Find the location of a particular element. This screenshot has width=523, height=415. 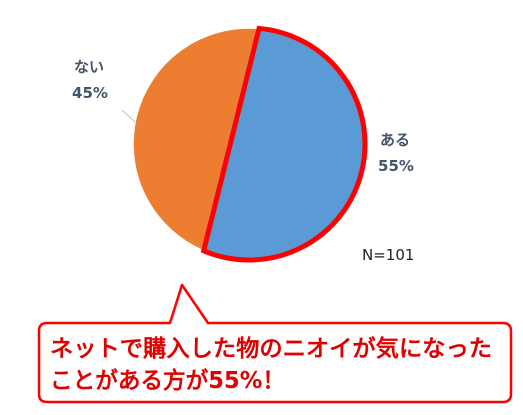

slice-label-nai-name: ない is located at coordinates (89, 67).